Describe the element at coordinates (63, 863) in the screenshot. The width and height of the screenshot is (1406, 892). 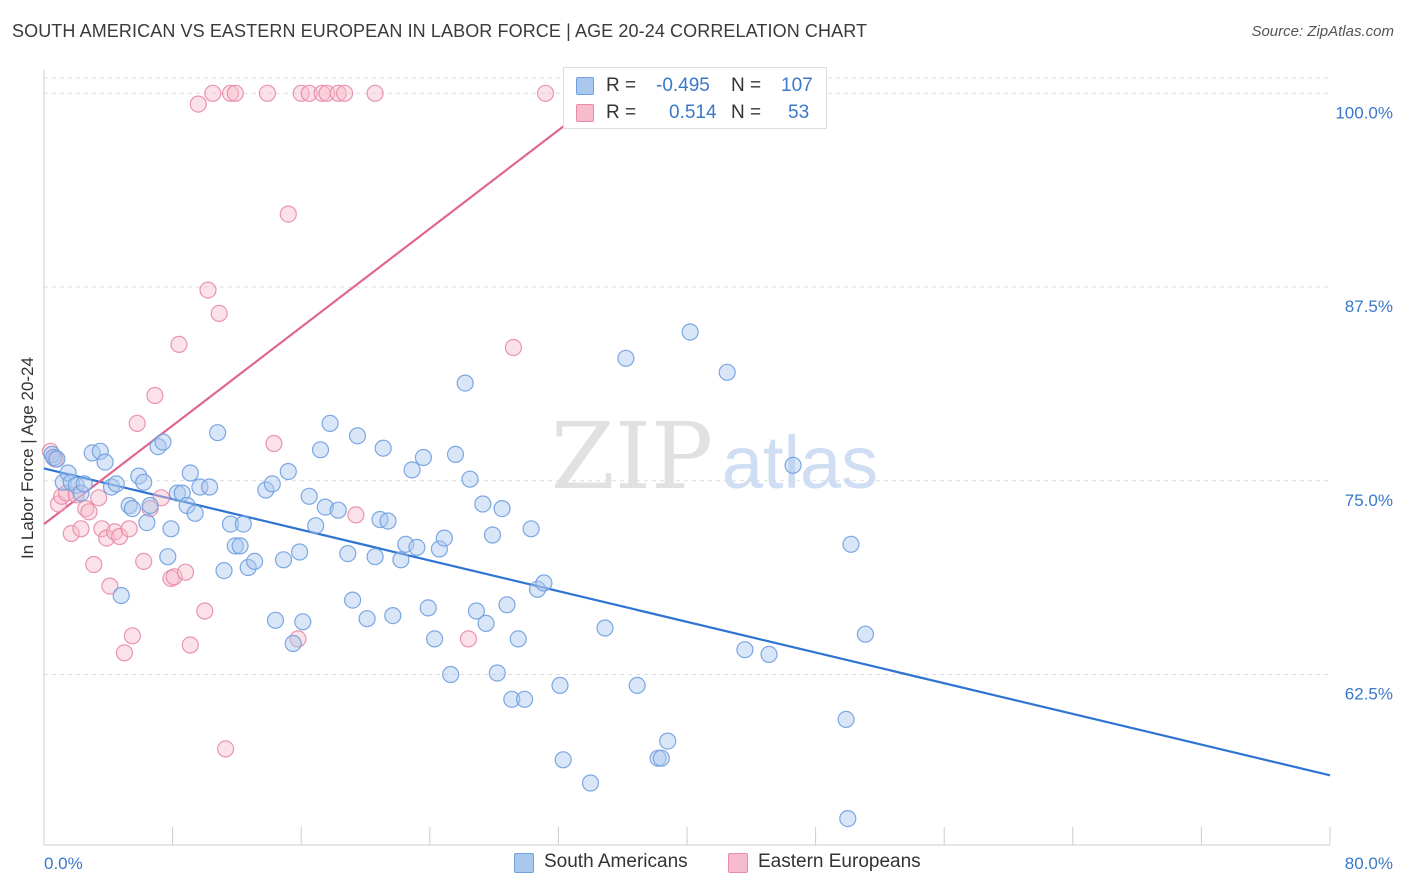
I see `x-tick-label-min: 0.0%` at that location.